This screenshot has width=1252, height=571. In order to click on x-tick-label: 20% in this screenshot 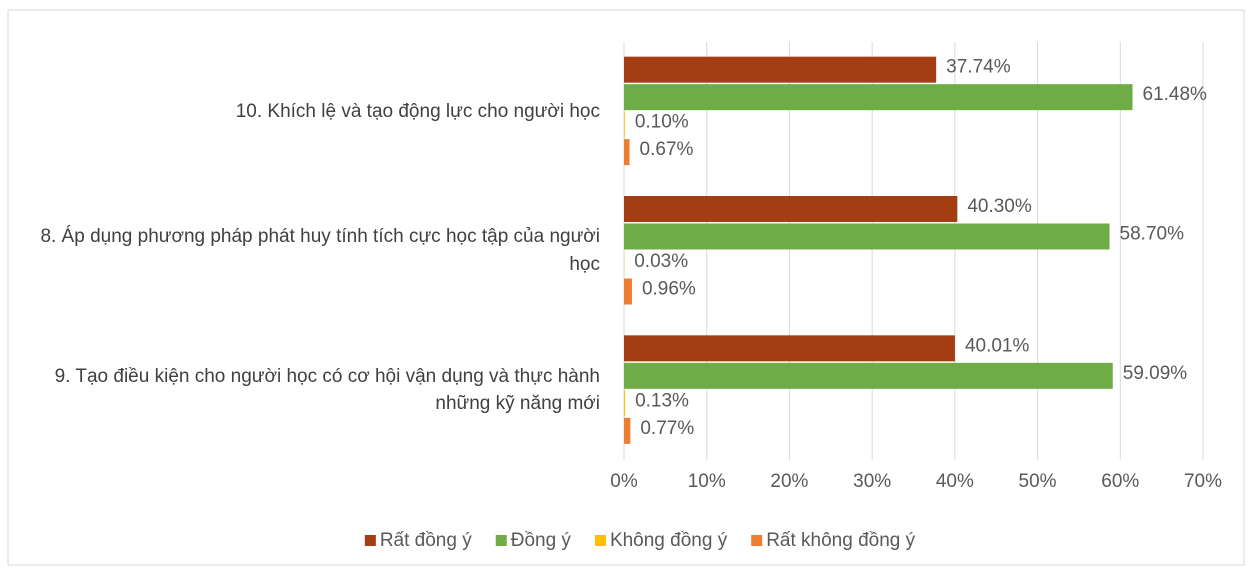, I will do `click(789, 481)`.